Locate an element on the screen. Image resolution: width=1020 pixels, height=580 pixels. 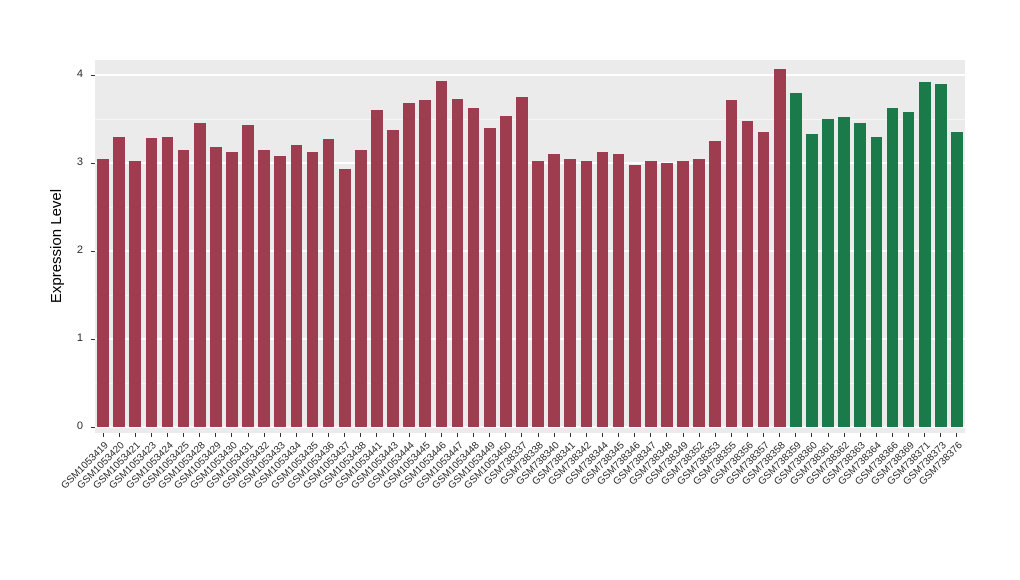
y-axis: 0 1 2 3 4 is located at coordinates (47, 246).